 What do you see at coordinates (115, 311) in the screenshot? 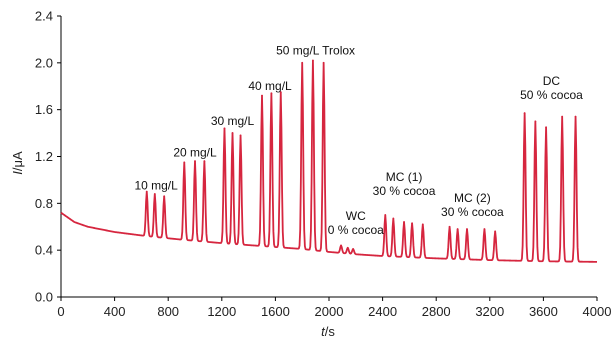
I see `x-tick-label: 400` at bounding box center [115, 311].